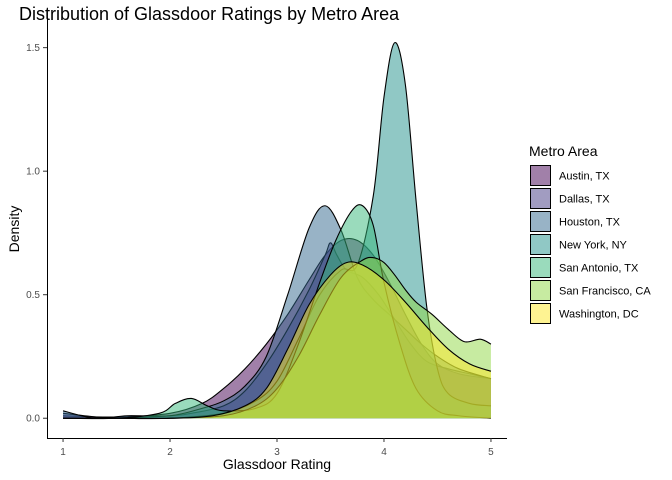  What do you see at coordinates (590, 223) in the screenshot?
I see `legend-label-houston-tx: Houston, TX` at bounding box center [590, 223].